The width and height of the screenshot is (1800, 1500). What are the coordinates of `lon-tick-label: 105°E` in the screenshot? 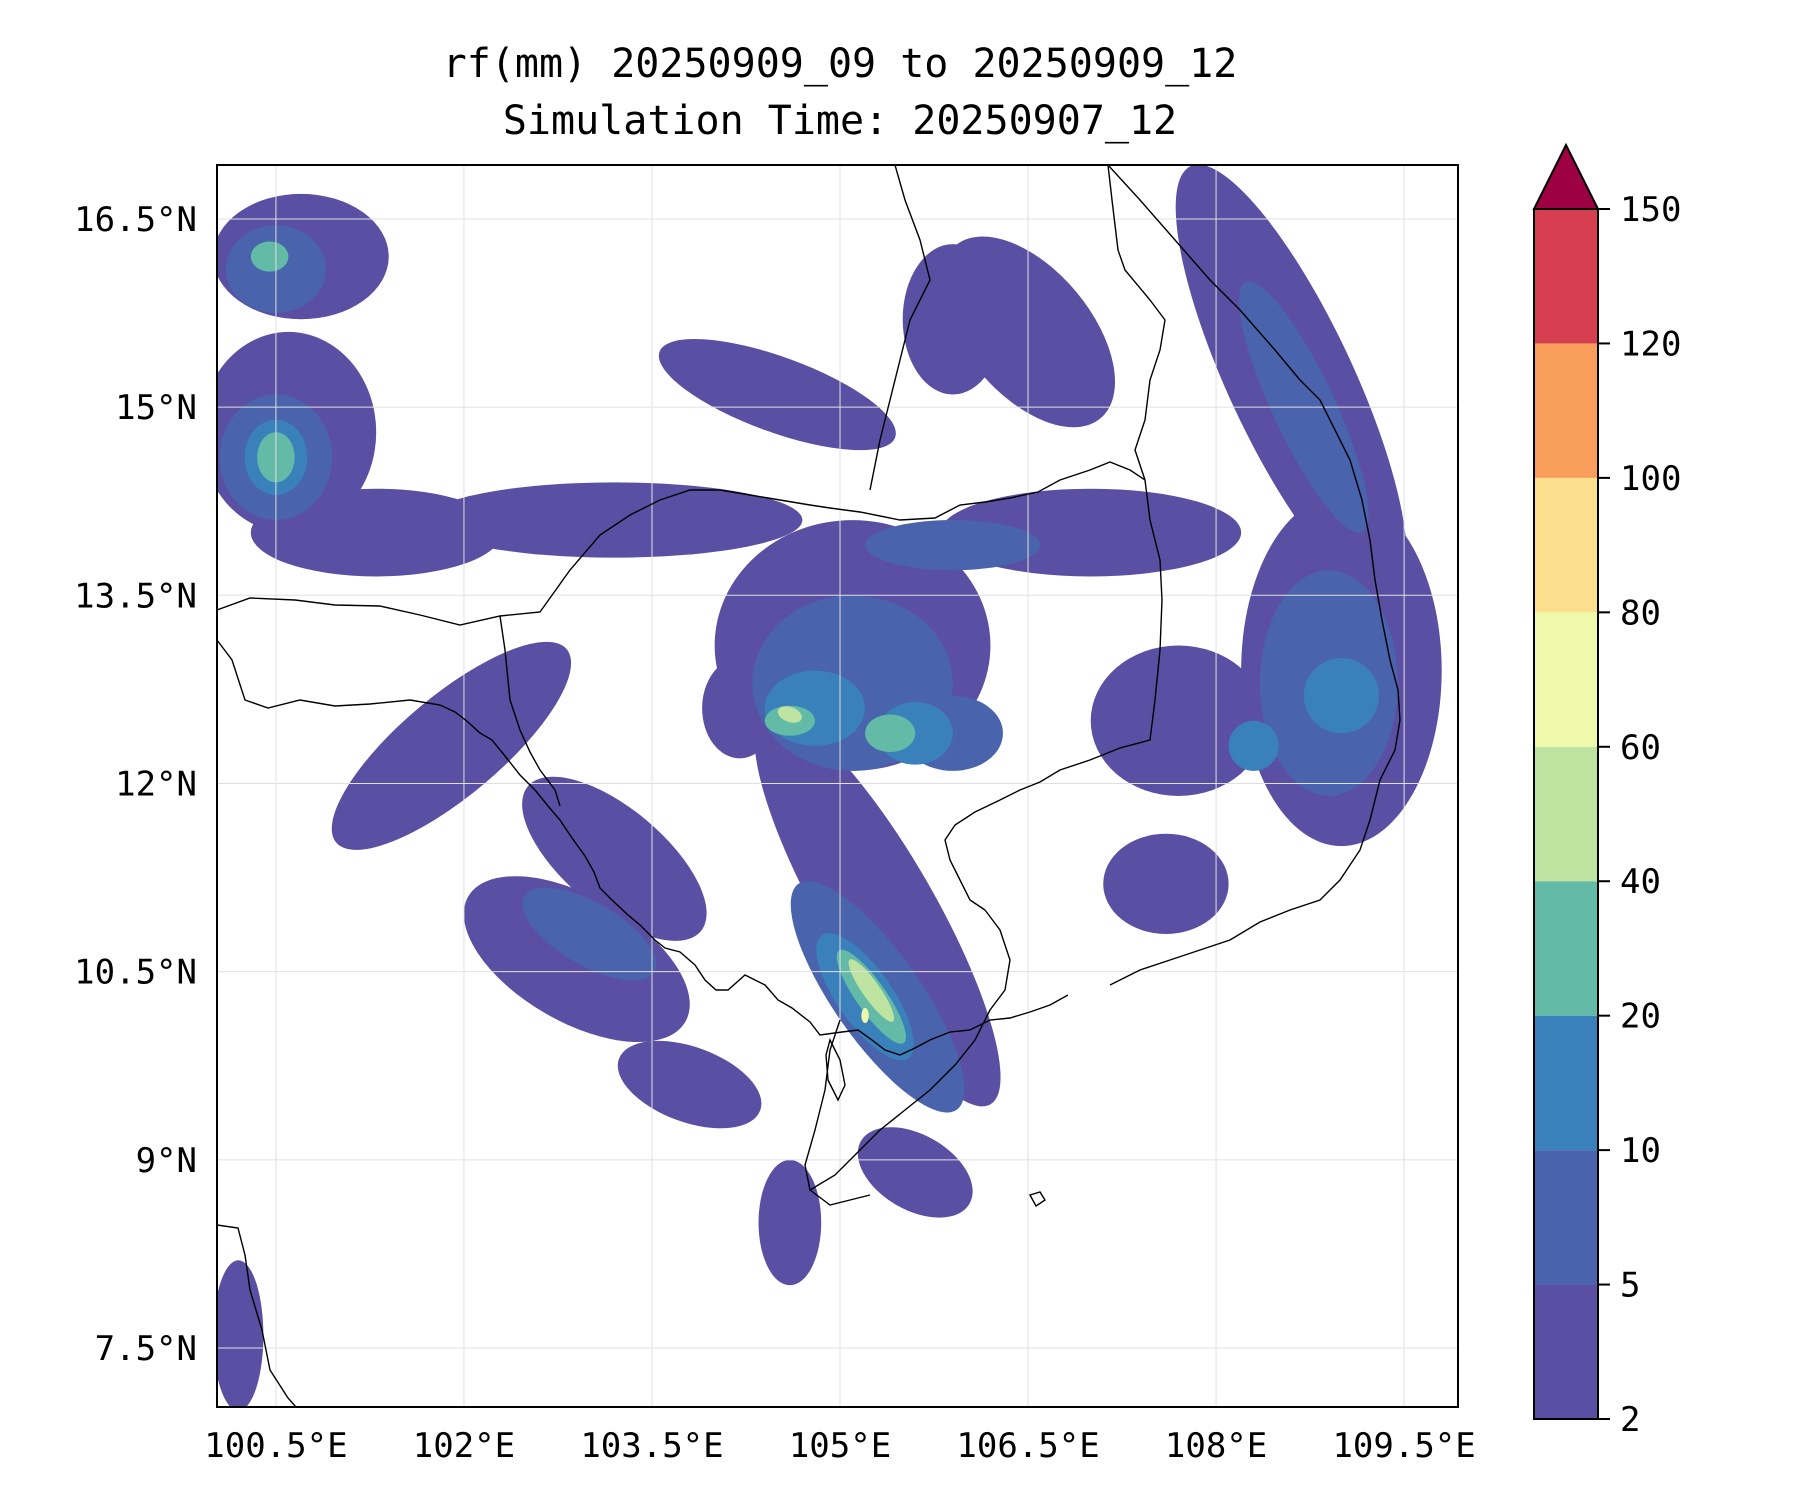 It's located at (840, 1446).